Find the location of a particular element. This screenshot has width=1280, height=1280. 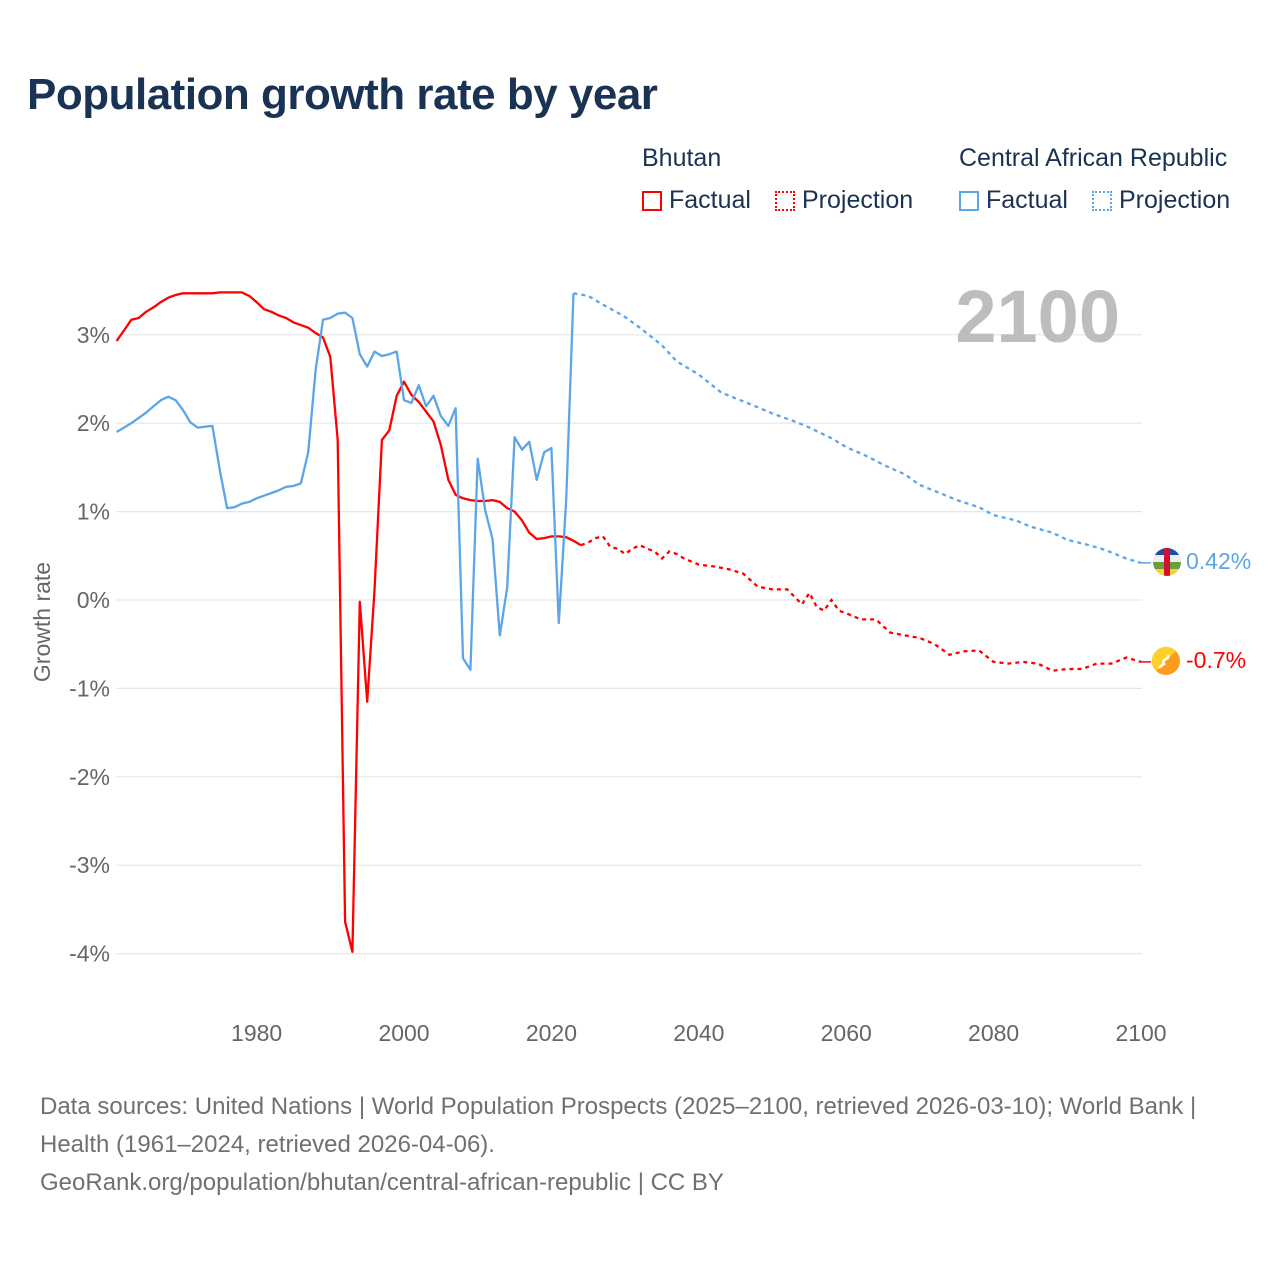

y-tick-label: 2% is located at coordinates (93, 423).